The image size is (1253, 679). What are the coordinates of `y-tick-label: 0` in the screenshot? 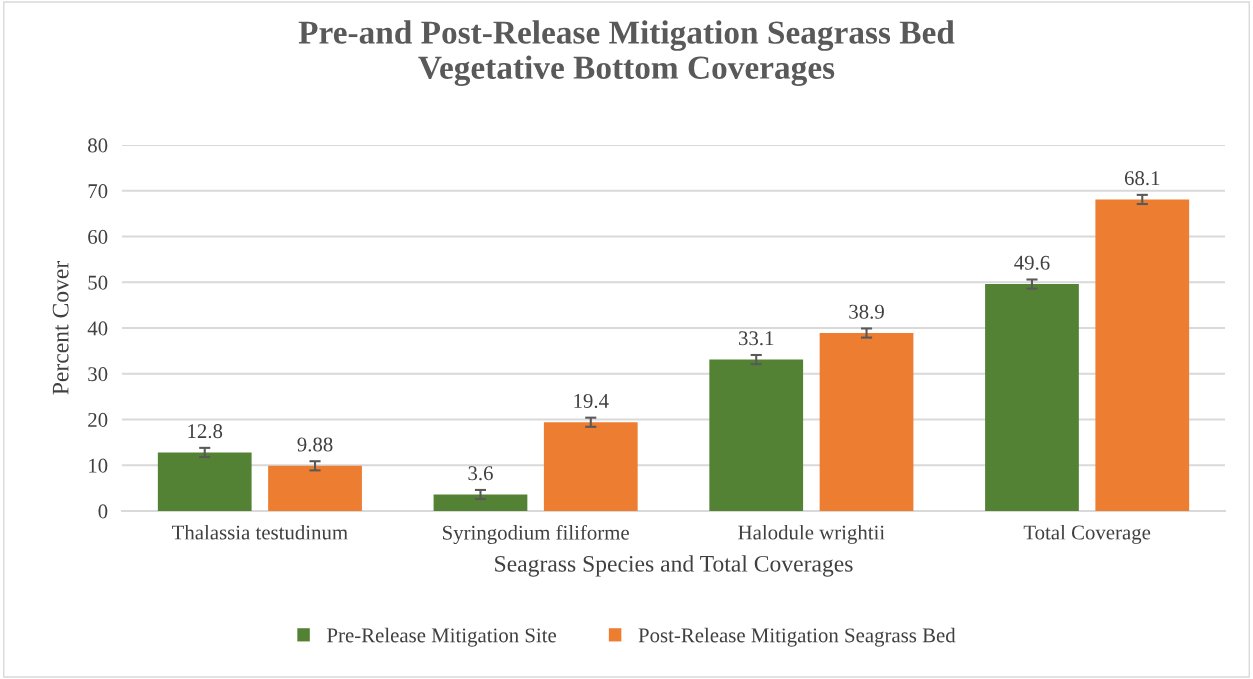 It's located at (103, 511).